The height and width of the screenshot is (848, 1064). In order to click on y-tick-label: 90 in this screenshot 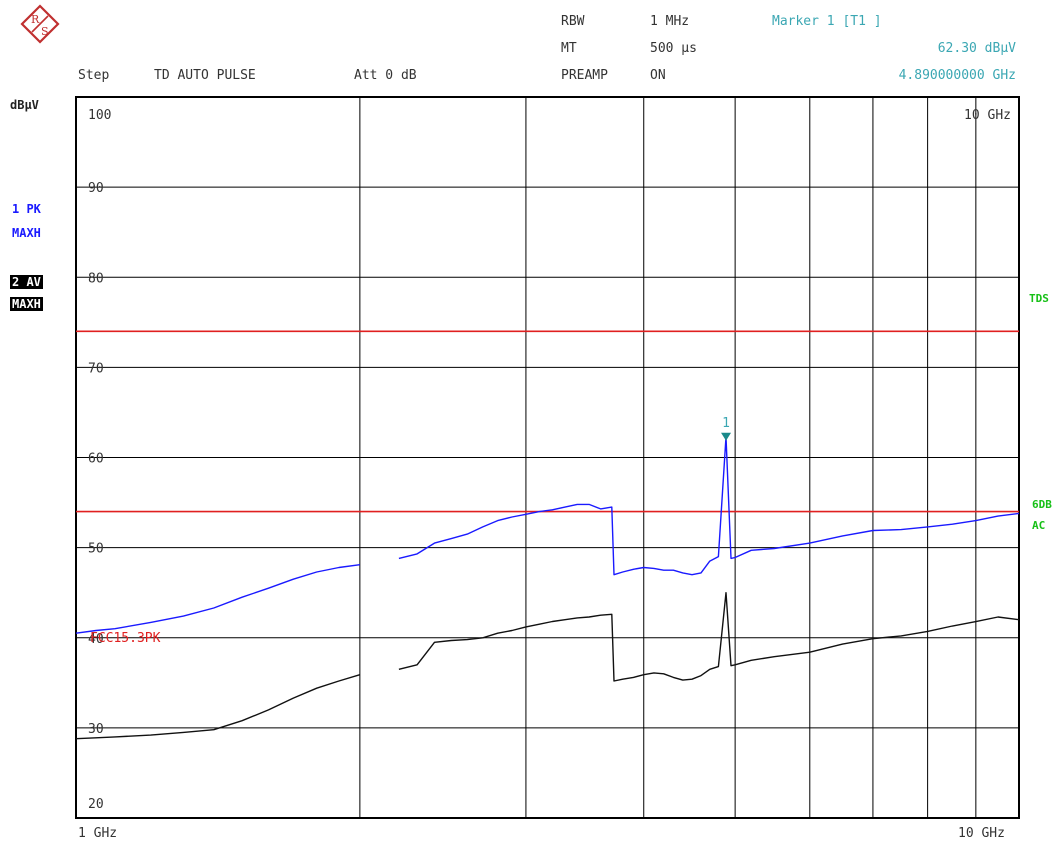, I will do `click(96, 188)`.